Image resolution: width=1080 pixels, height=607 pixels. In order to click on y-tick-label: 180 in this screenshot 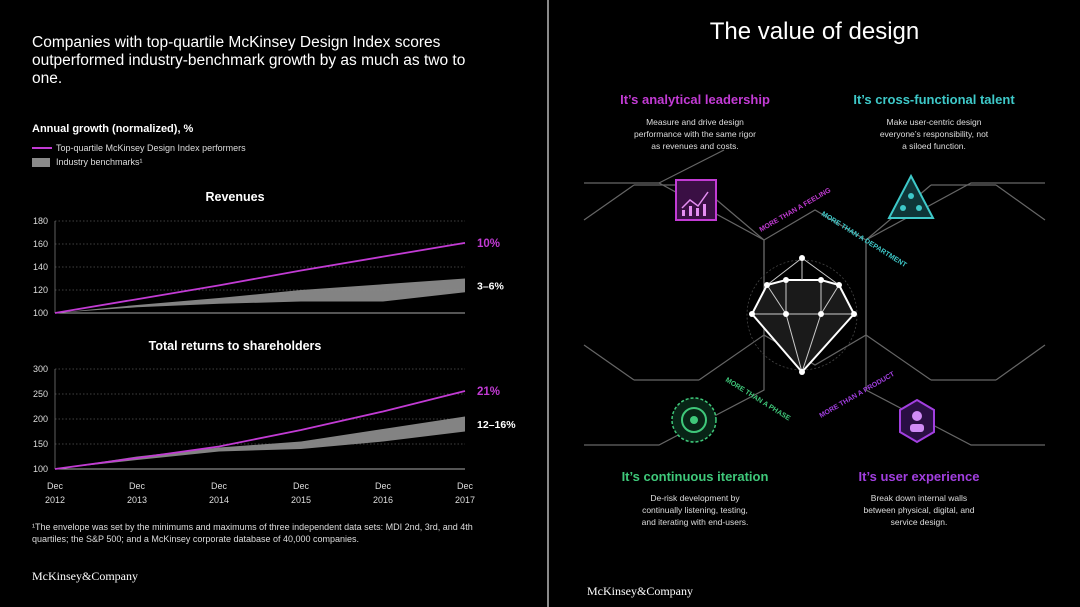, I will do `click(40, 221)`.